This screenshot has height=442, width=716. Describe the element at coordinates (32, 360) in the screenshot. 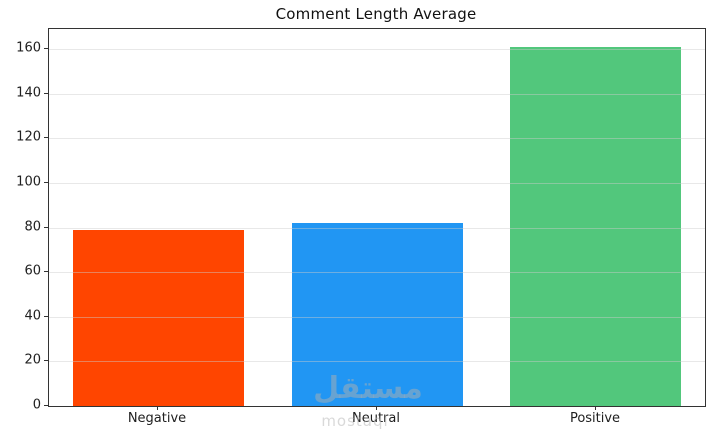

I see `y-tick-label-20: 20` at that location.